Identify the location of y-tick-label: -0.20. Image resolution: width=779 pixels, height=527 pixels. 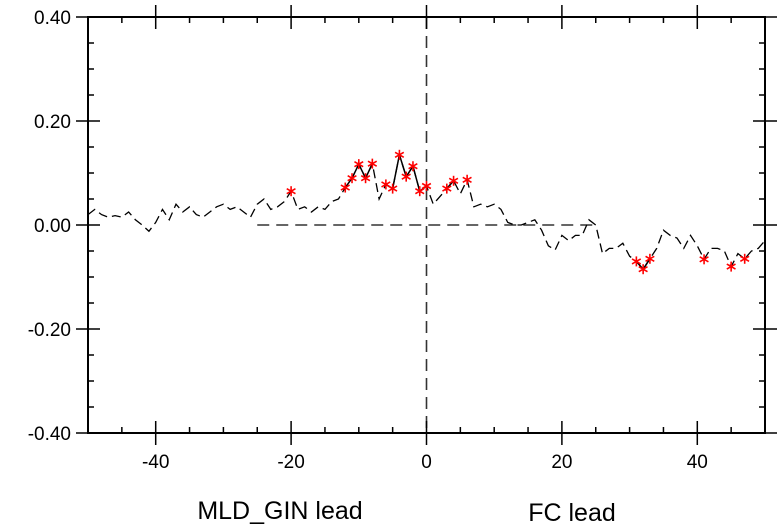
(49, 330).